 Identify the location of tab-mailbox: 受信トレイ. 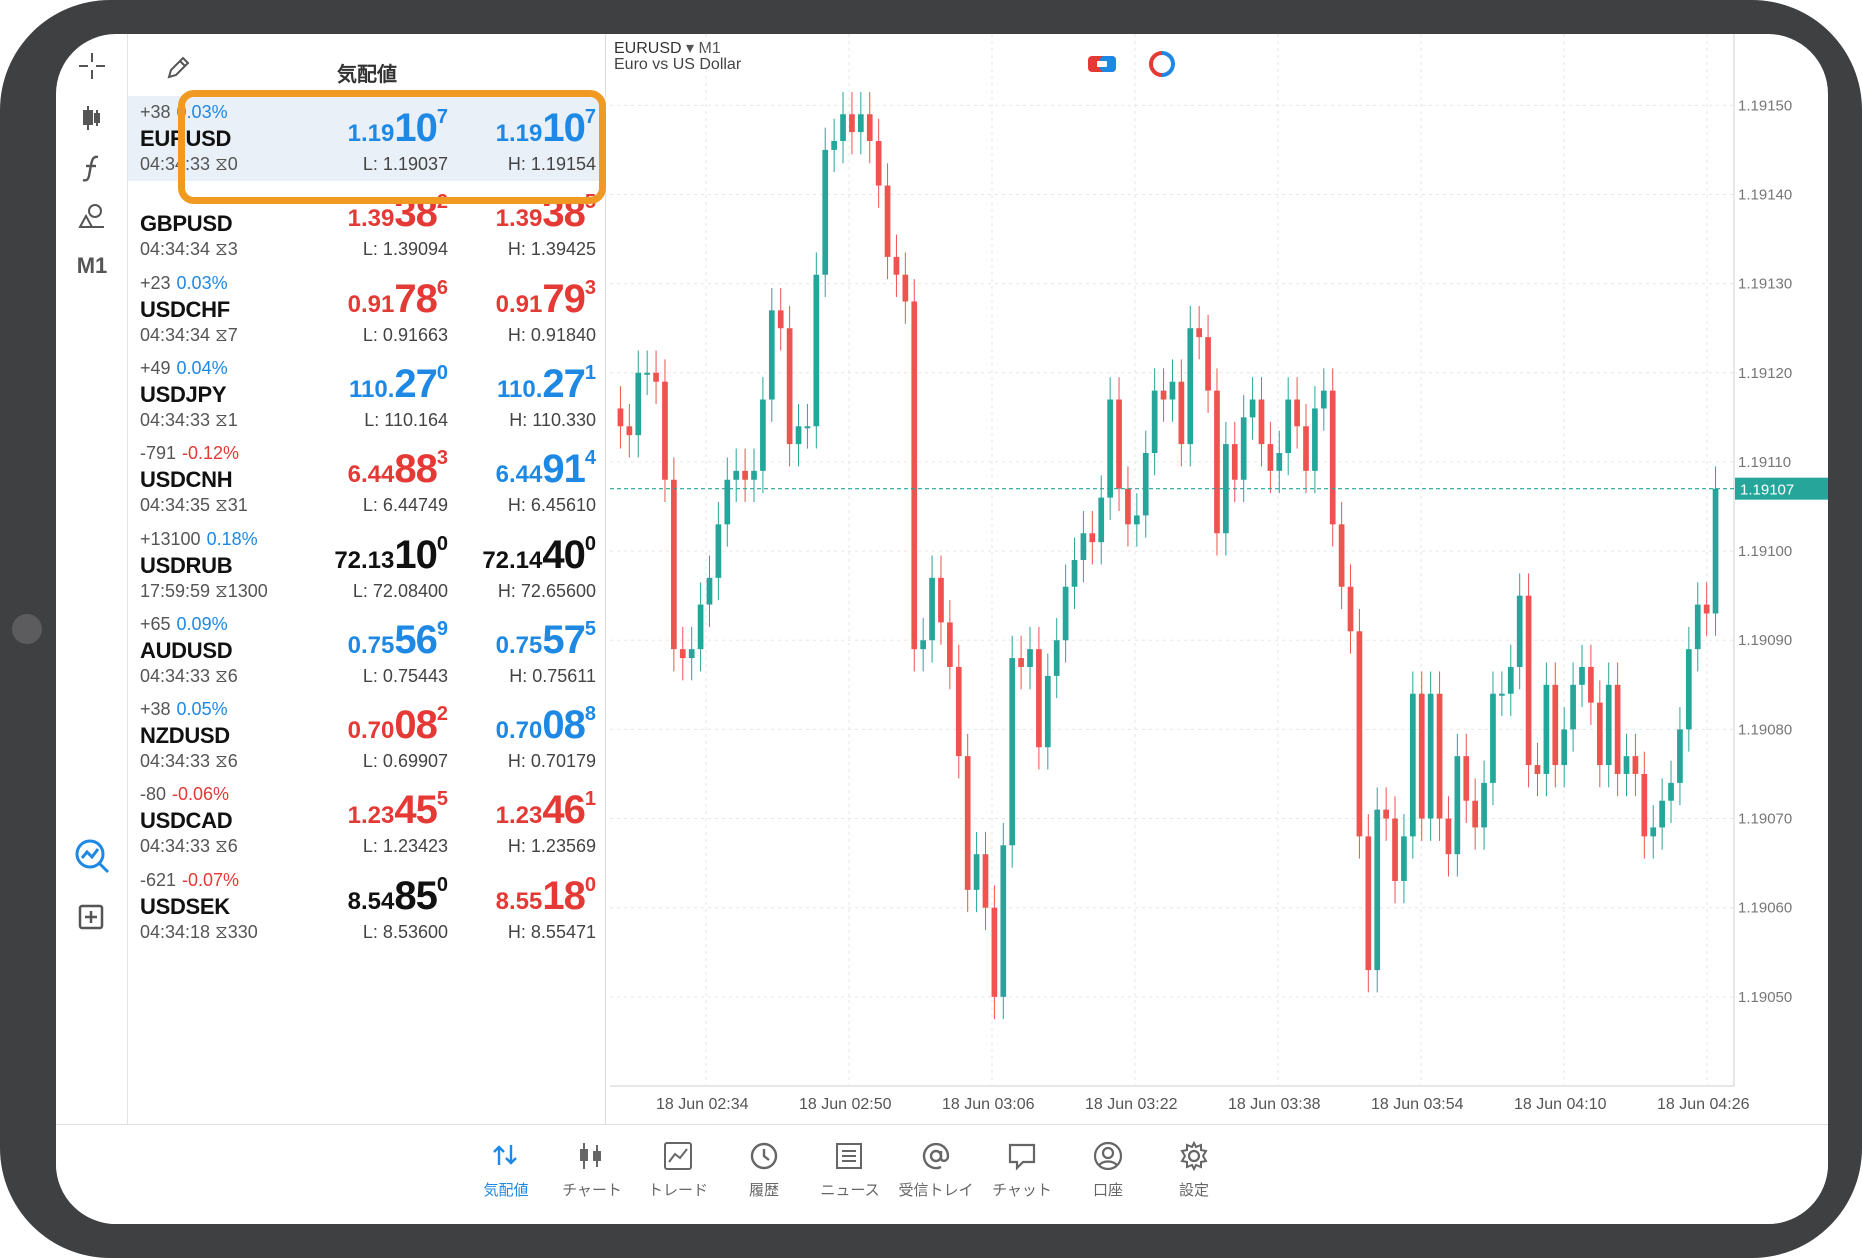
(936, 1169).